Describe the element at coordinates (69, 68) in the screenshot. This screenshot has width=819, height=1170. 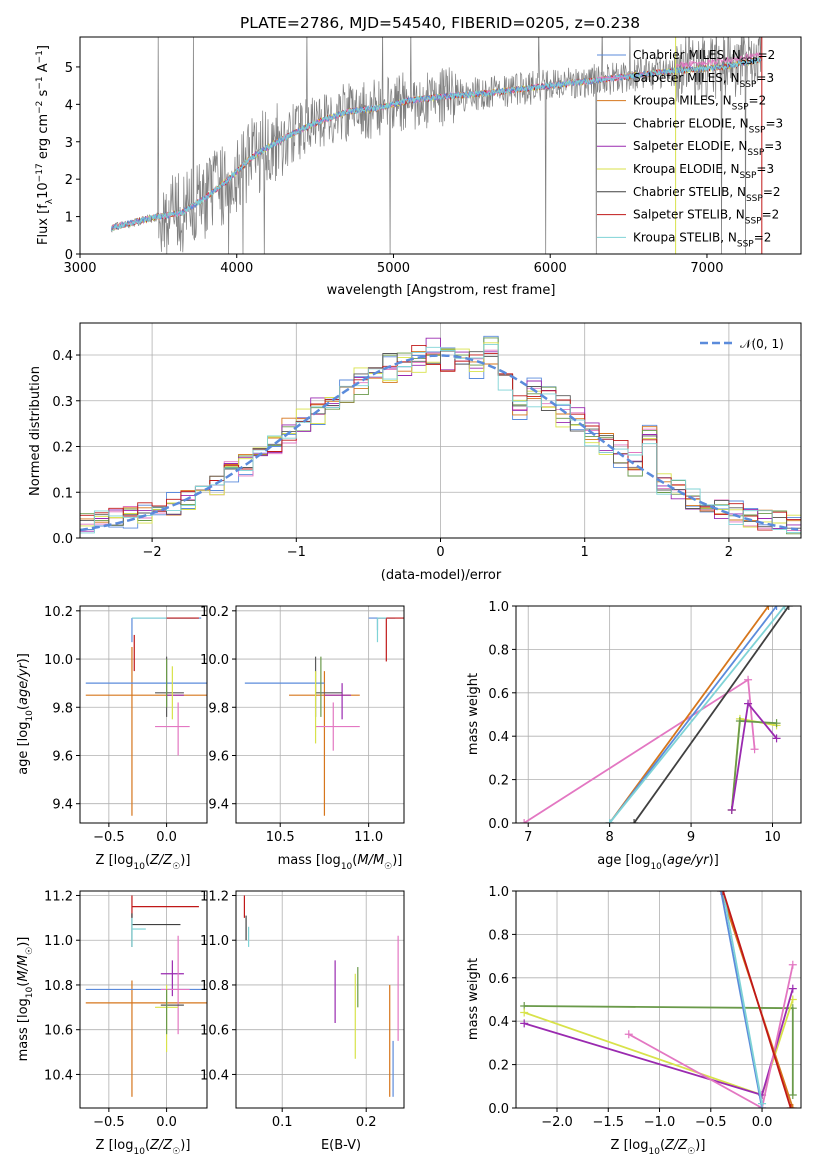
I see `y-tick-label: 5` at that location.